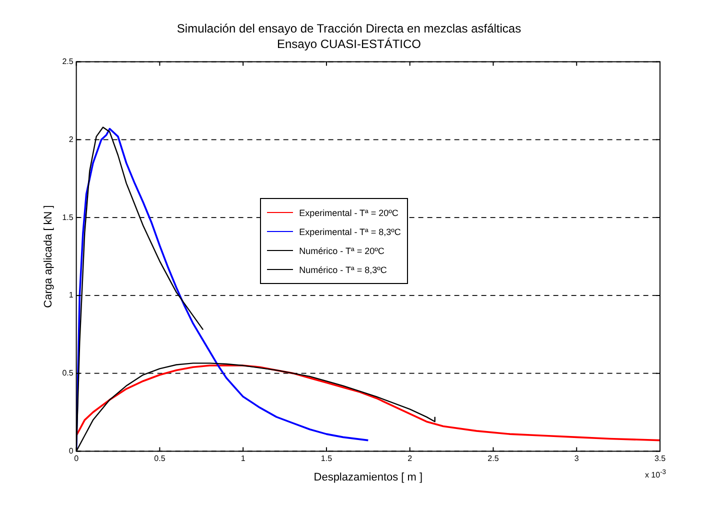 Image resolution: width=704 pixels, height=510 pixels. Describe the element at coordinates (71, 139) in the screenshot. I see `y-tick-label: 2` at that location.